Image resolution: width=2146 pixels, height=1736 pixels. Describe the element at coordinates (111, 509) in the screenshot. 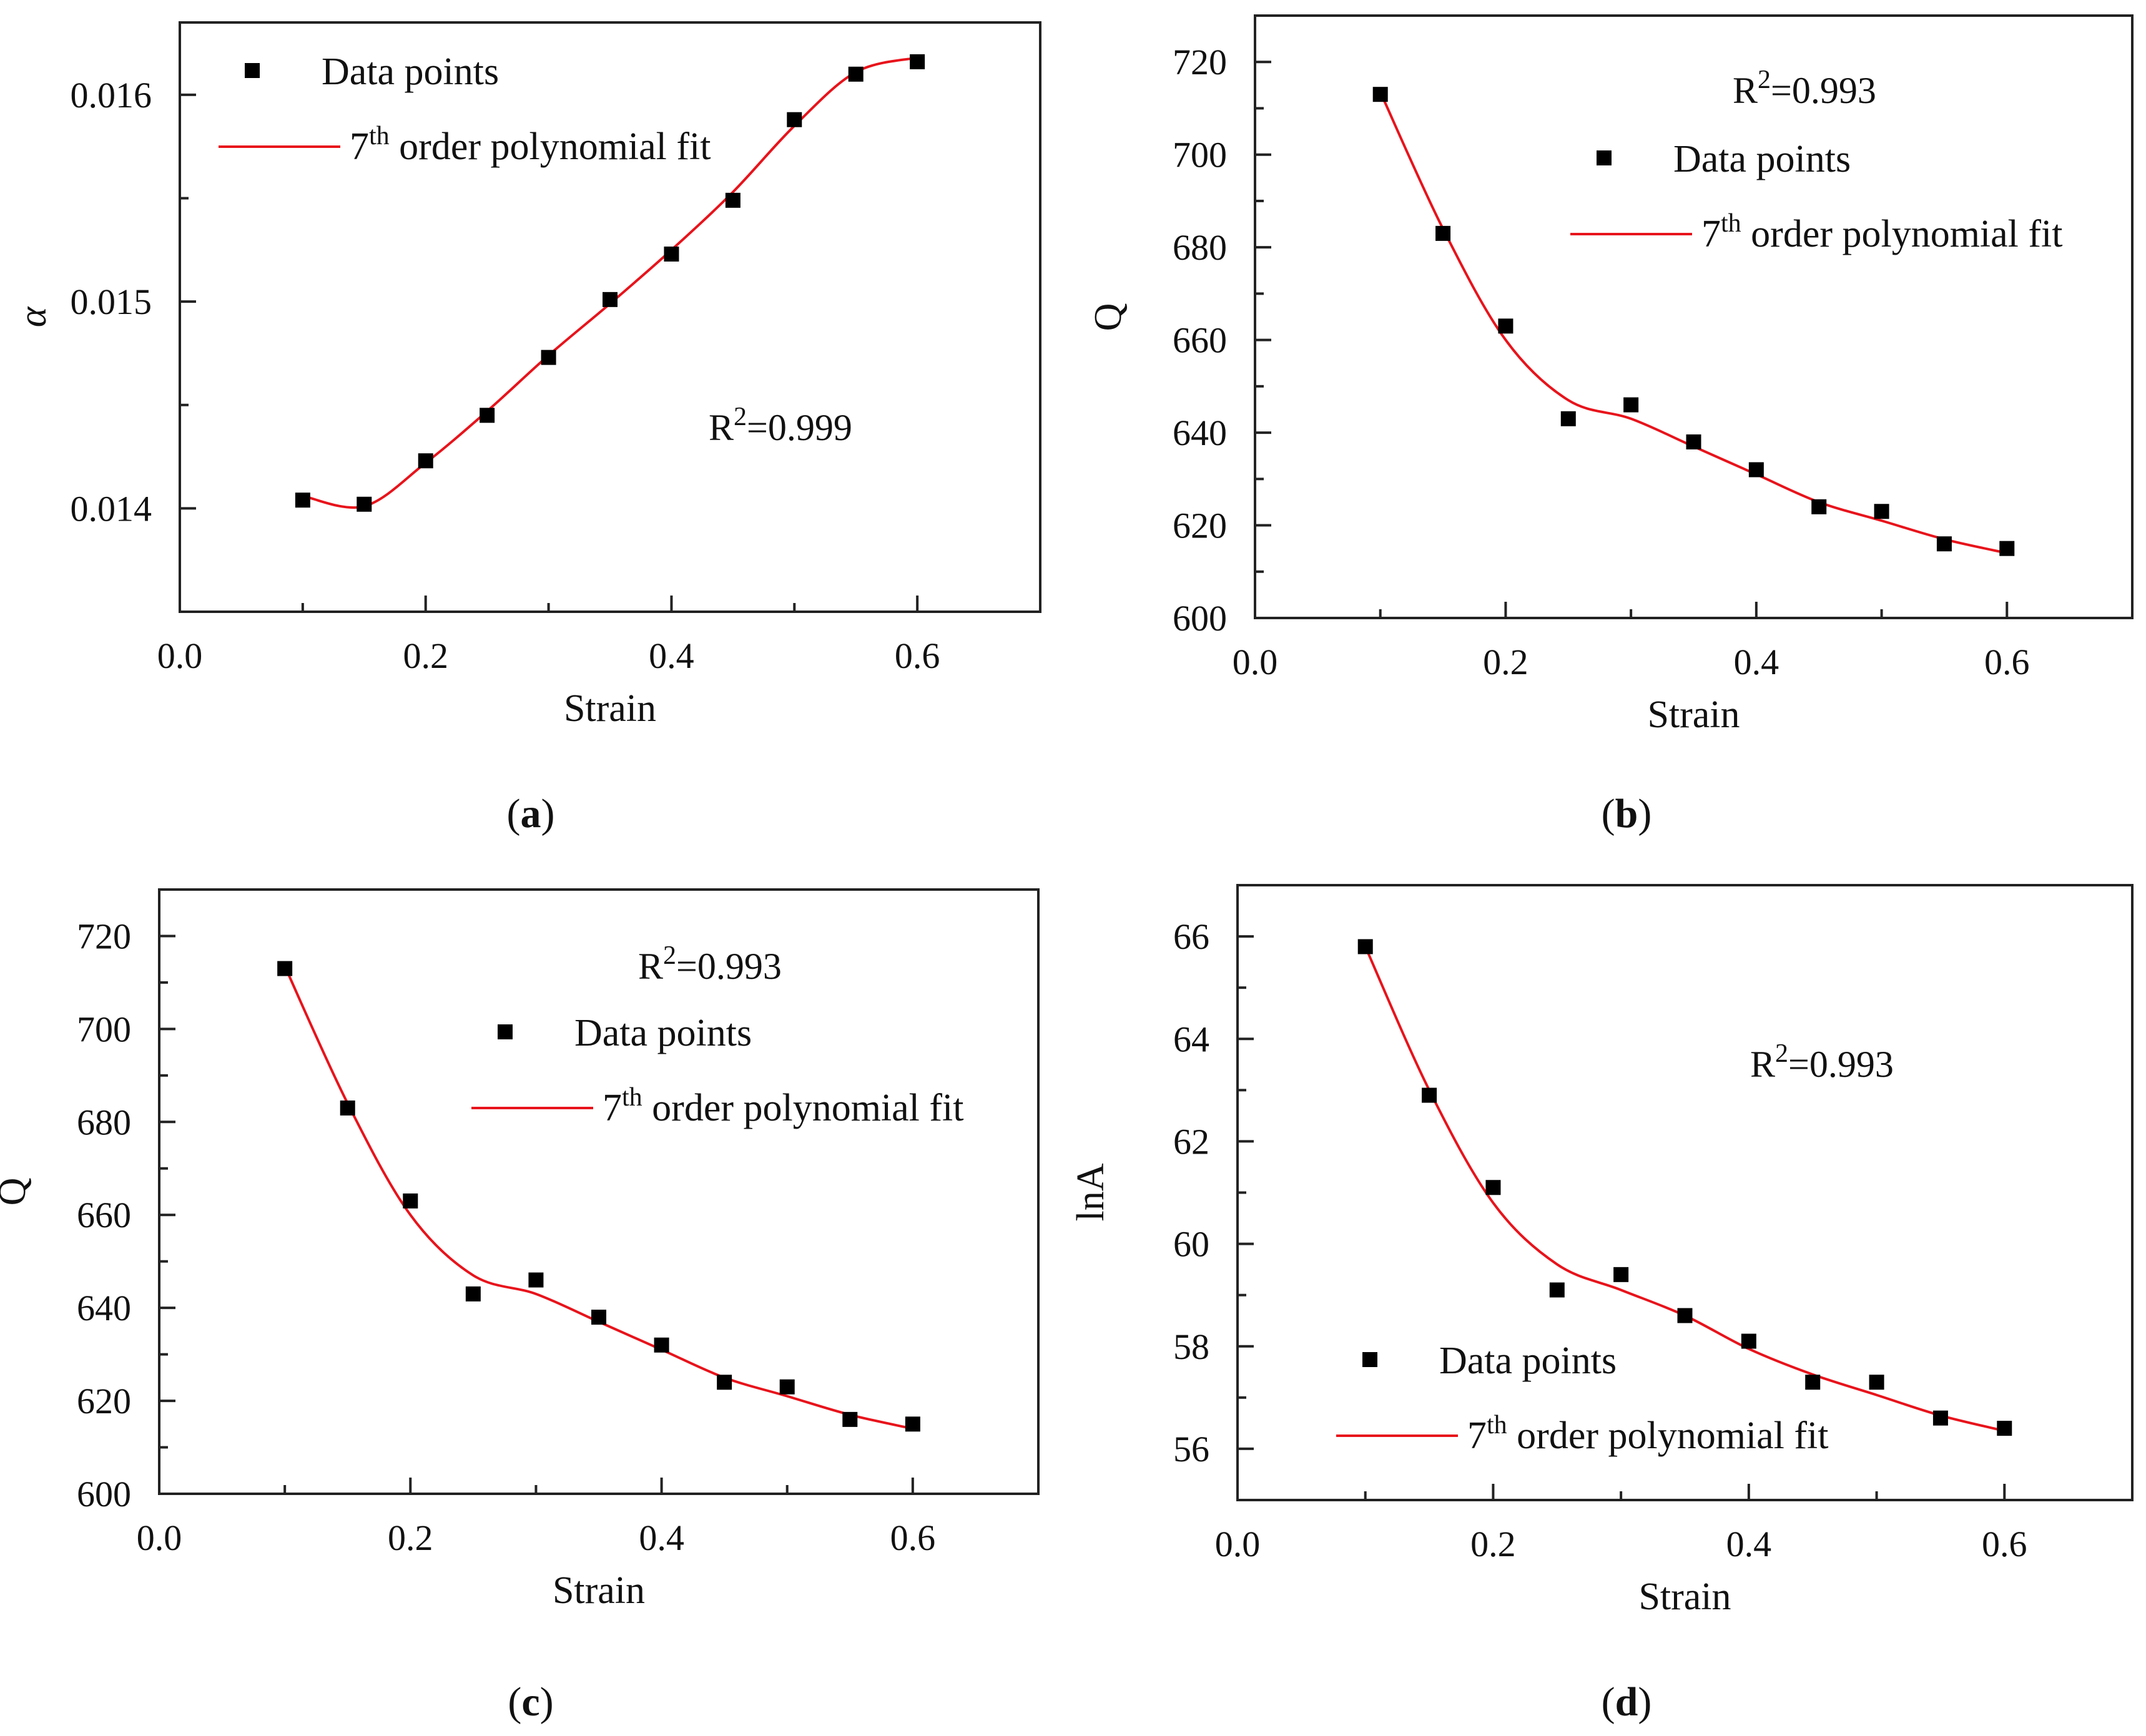

I see `y-tick-label: 0.014` at that location.